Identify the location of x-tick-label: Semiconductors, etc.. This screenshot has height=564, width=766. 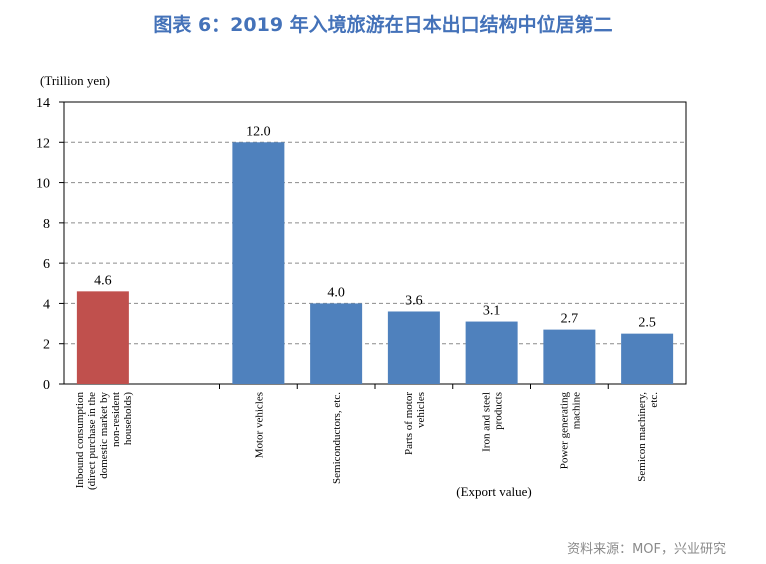
(337, 438).